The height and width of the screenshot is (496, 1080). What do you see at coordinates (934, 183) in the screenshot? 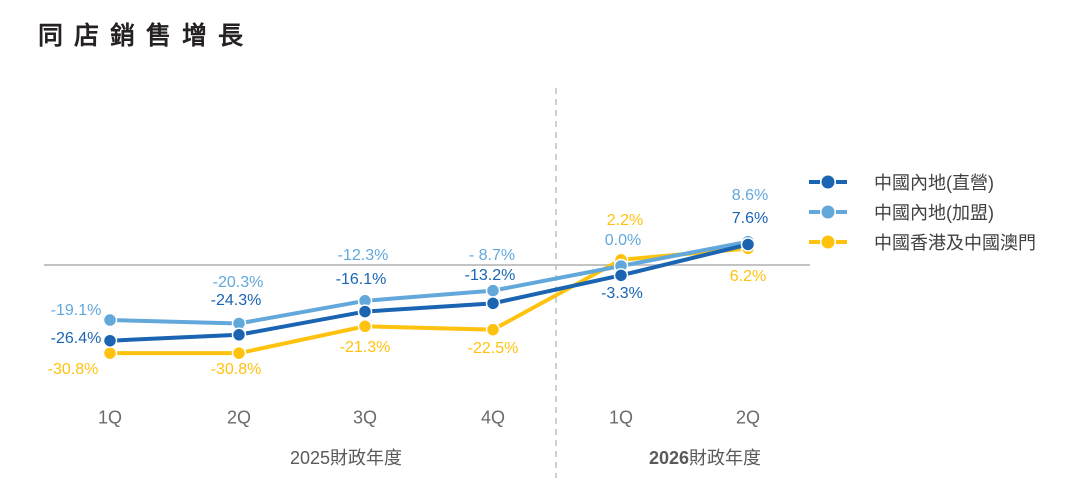
I see `legend-label-mainland-direct: 中國內地(直營)` at bounding box center [934, 183].